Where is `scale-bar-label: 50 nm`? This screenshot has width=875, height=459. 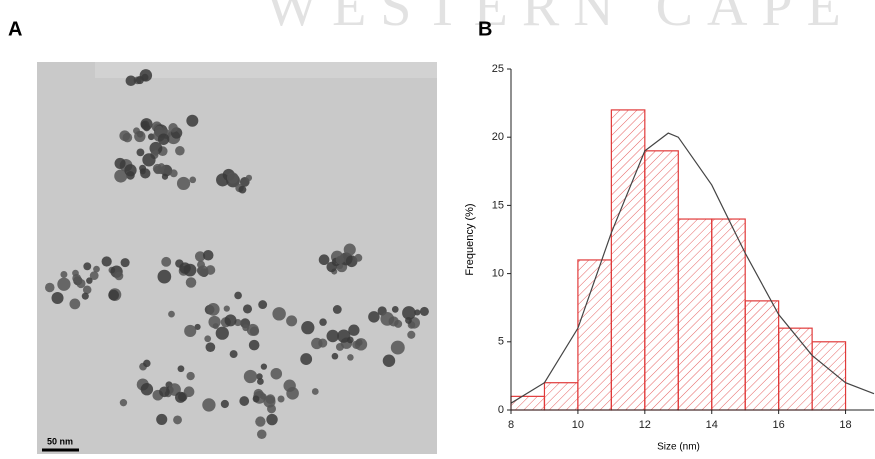 scale-bar-label: 50 nm is located at coordinates (60, 441).